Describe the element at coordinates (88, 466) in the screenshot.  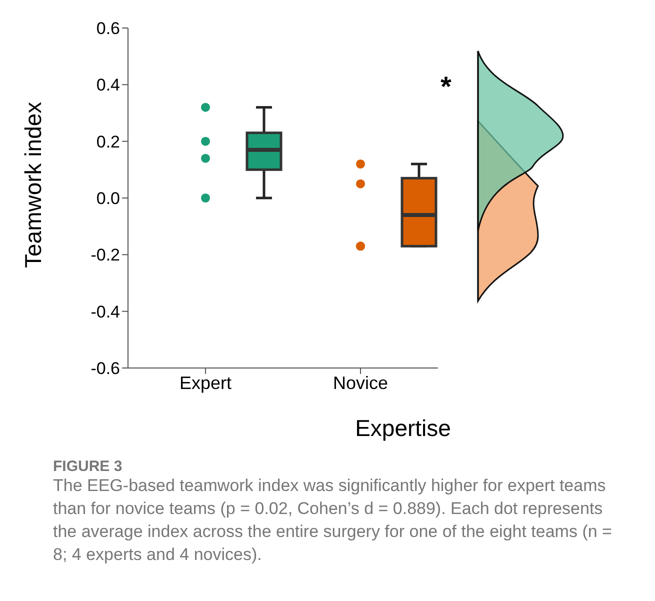
I see `caption: FIGURE 3` at that location.